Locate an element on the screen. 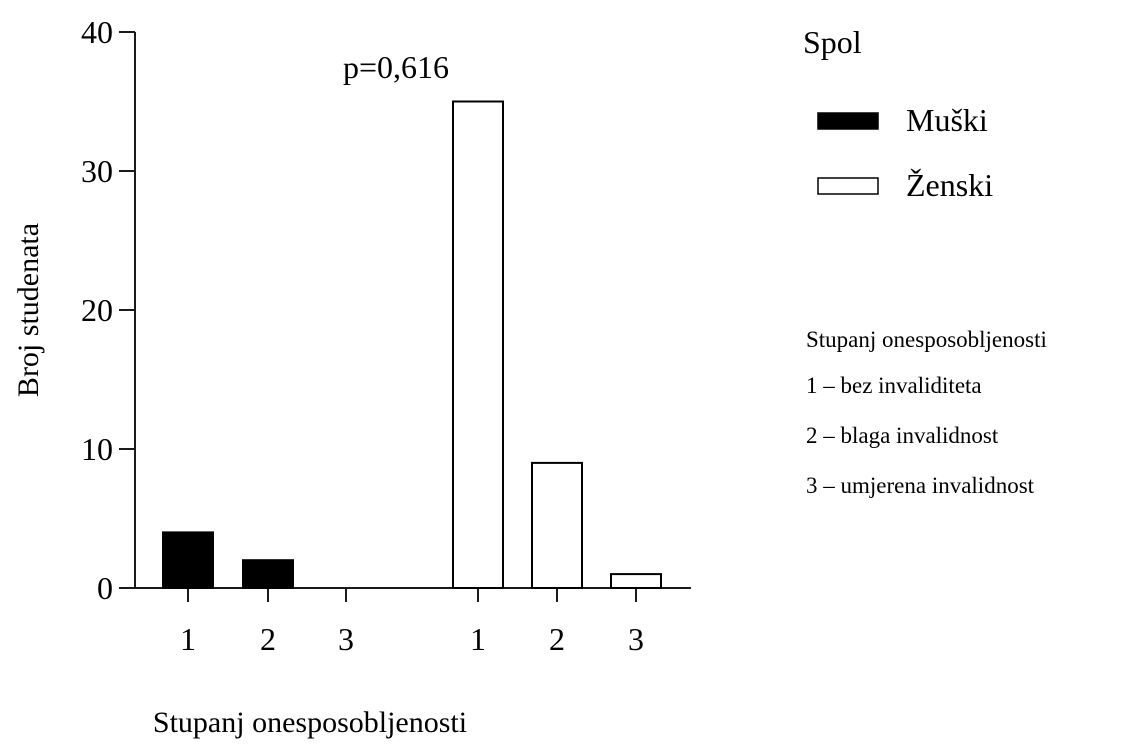 This screenshot has width=1129, height=749. note-item-3: 3 – umjerena invalidnost is located at coordinates (920, 485).